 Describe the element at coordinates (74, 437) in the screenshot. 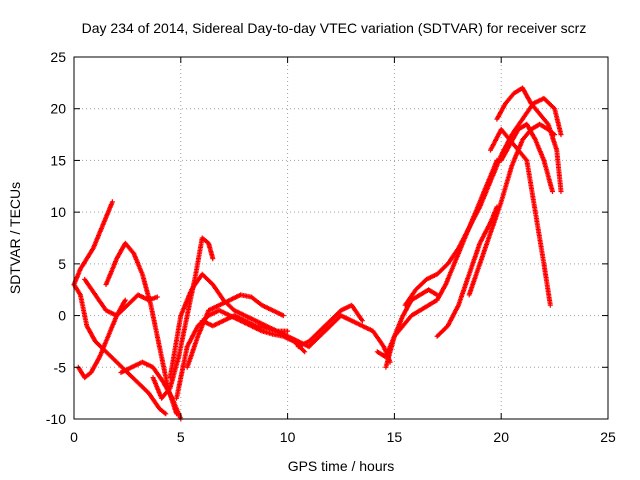

I see `x-tick-label: 0` at that location.